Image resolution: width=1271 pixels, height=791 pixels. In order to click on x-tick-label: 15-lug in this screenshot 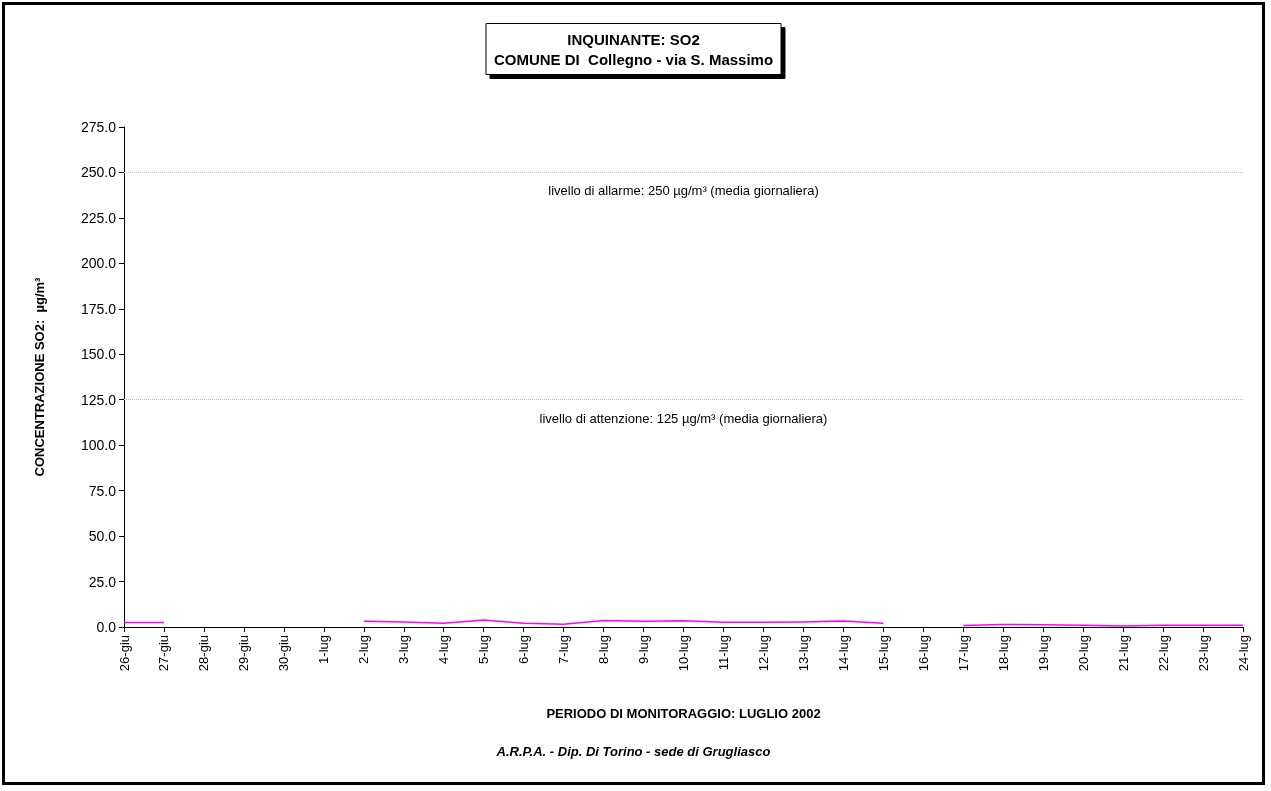, I will do `click(883, 653)`.